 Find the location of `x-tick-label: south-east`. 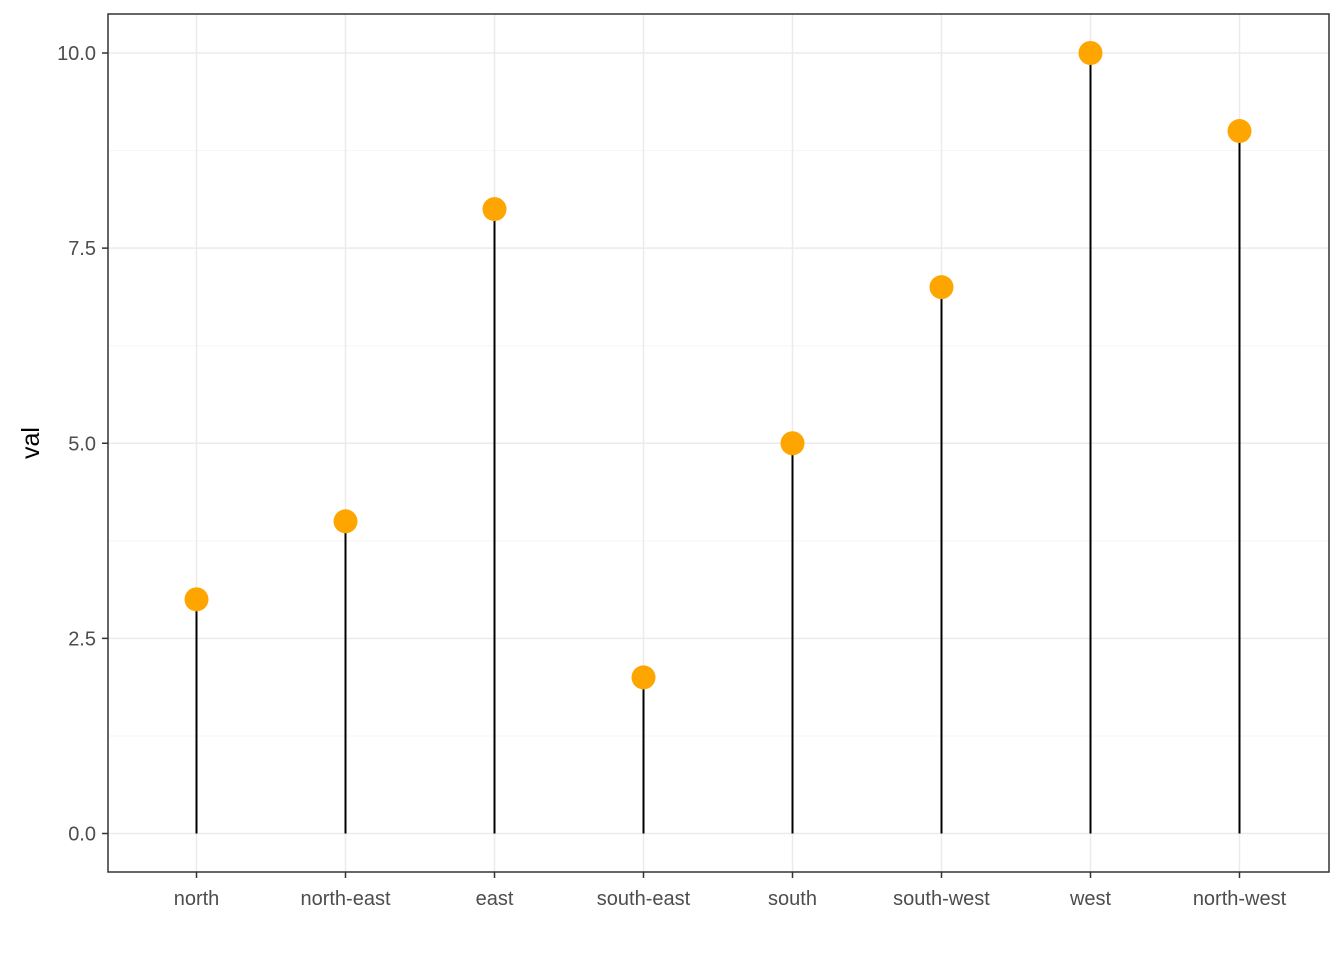

x-tick-label: south-east is located at coordinates (644, 899).